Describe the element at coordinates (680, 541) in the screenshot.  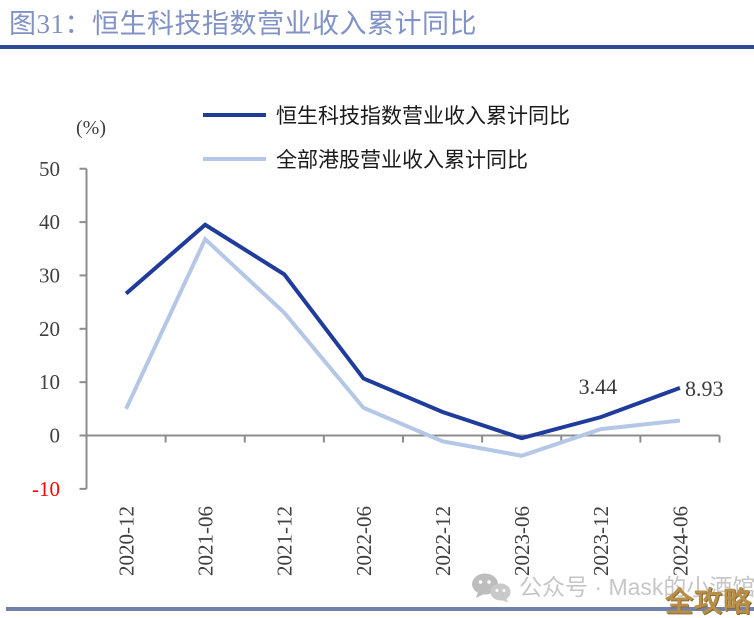
I see `x-axis-category-label: 2024-06` at that location.